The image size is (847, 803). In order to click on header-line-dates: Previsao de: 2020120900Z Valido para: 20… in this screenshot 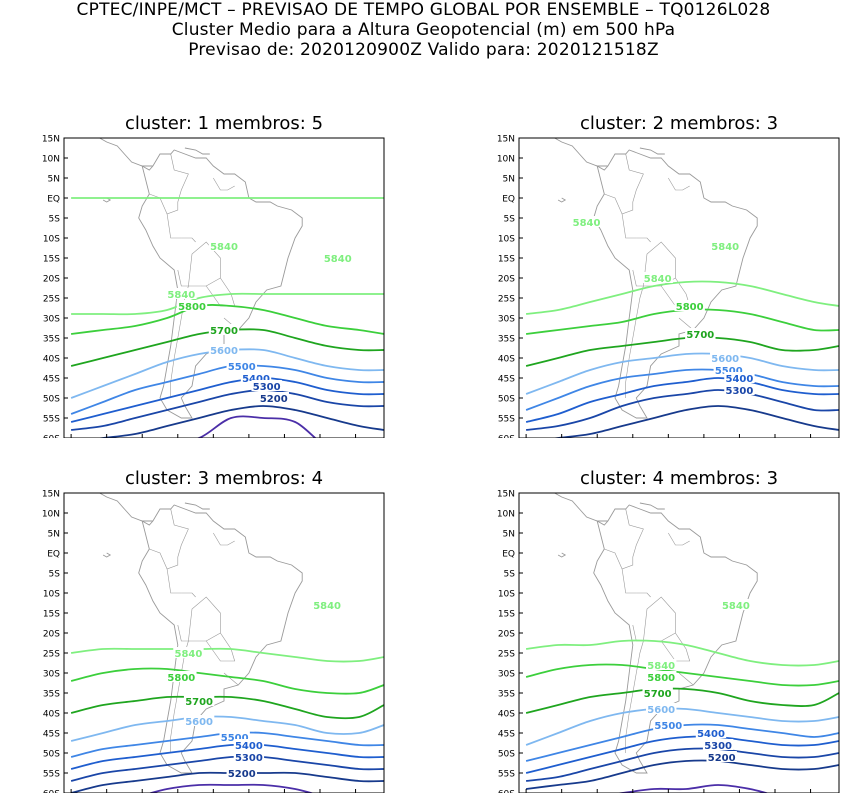, I will do `click(423, 50)`.